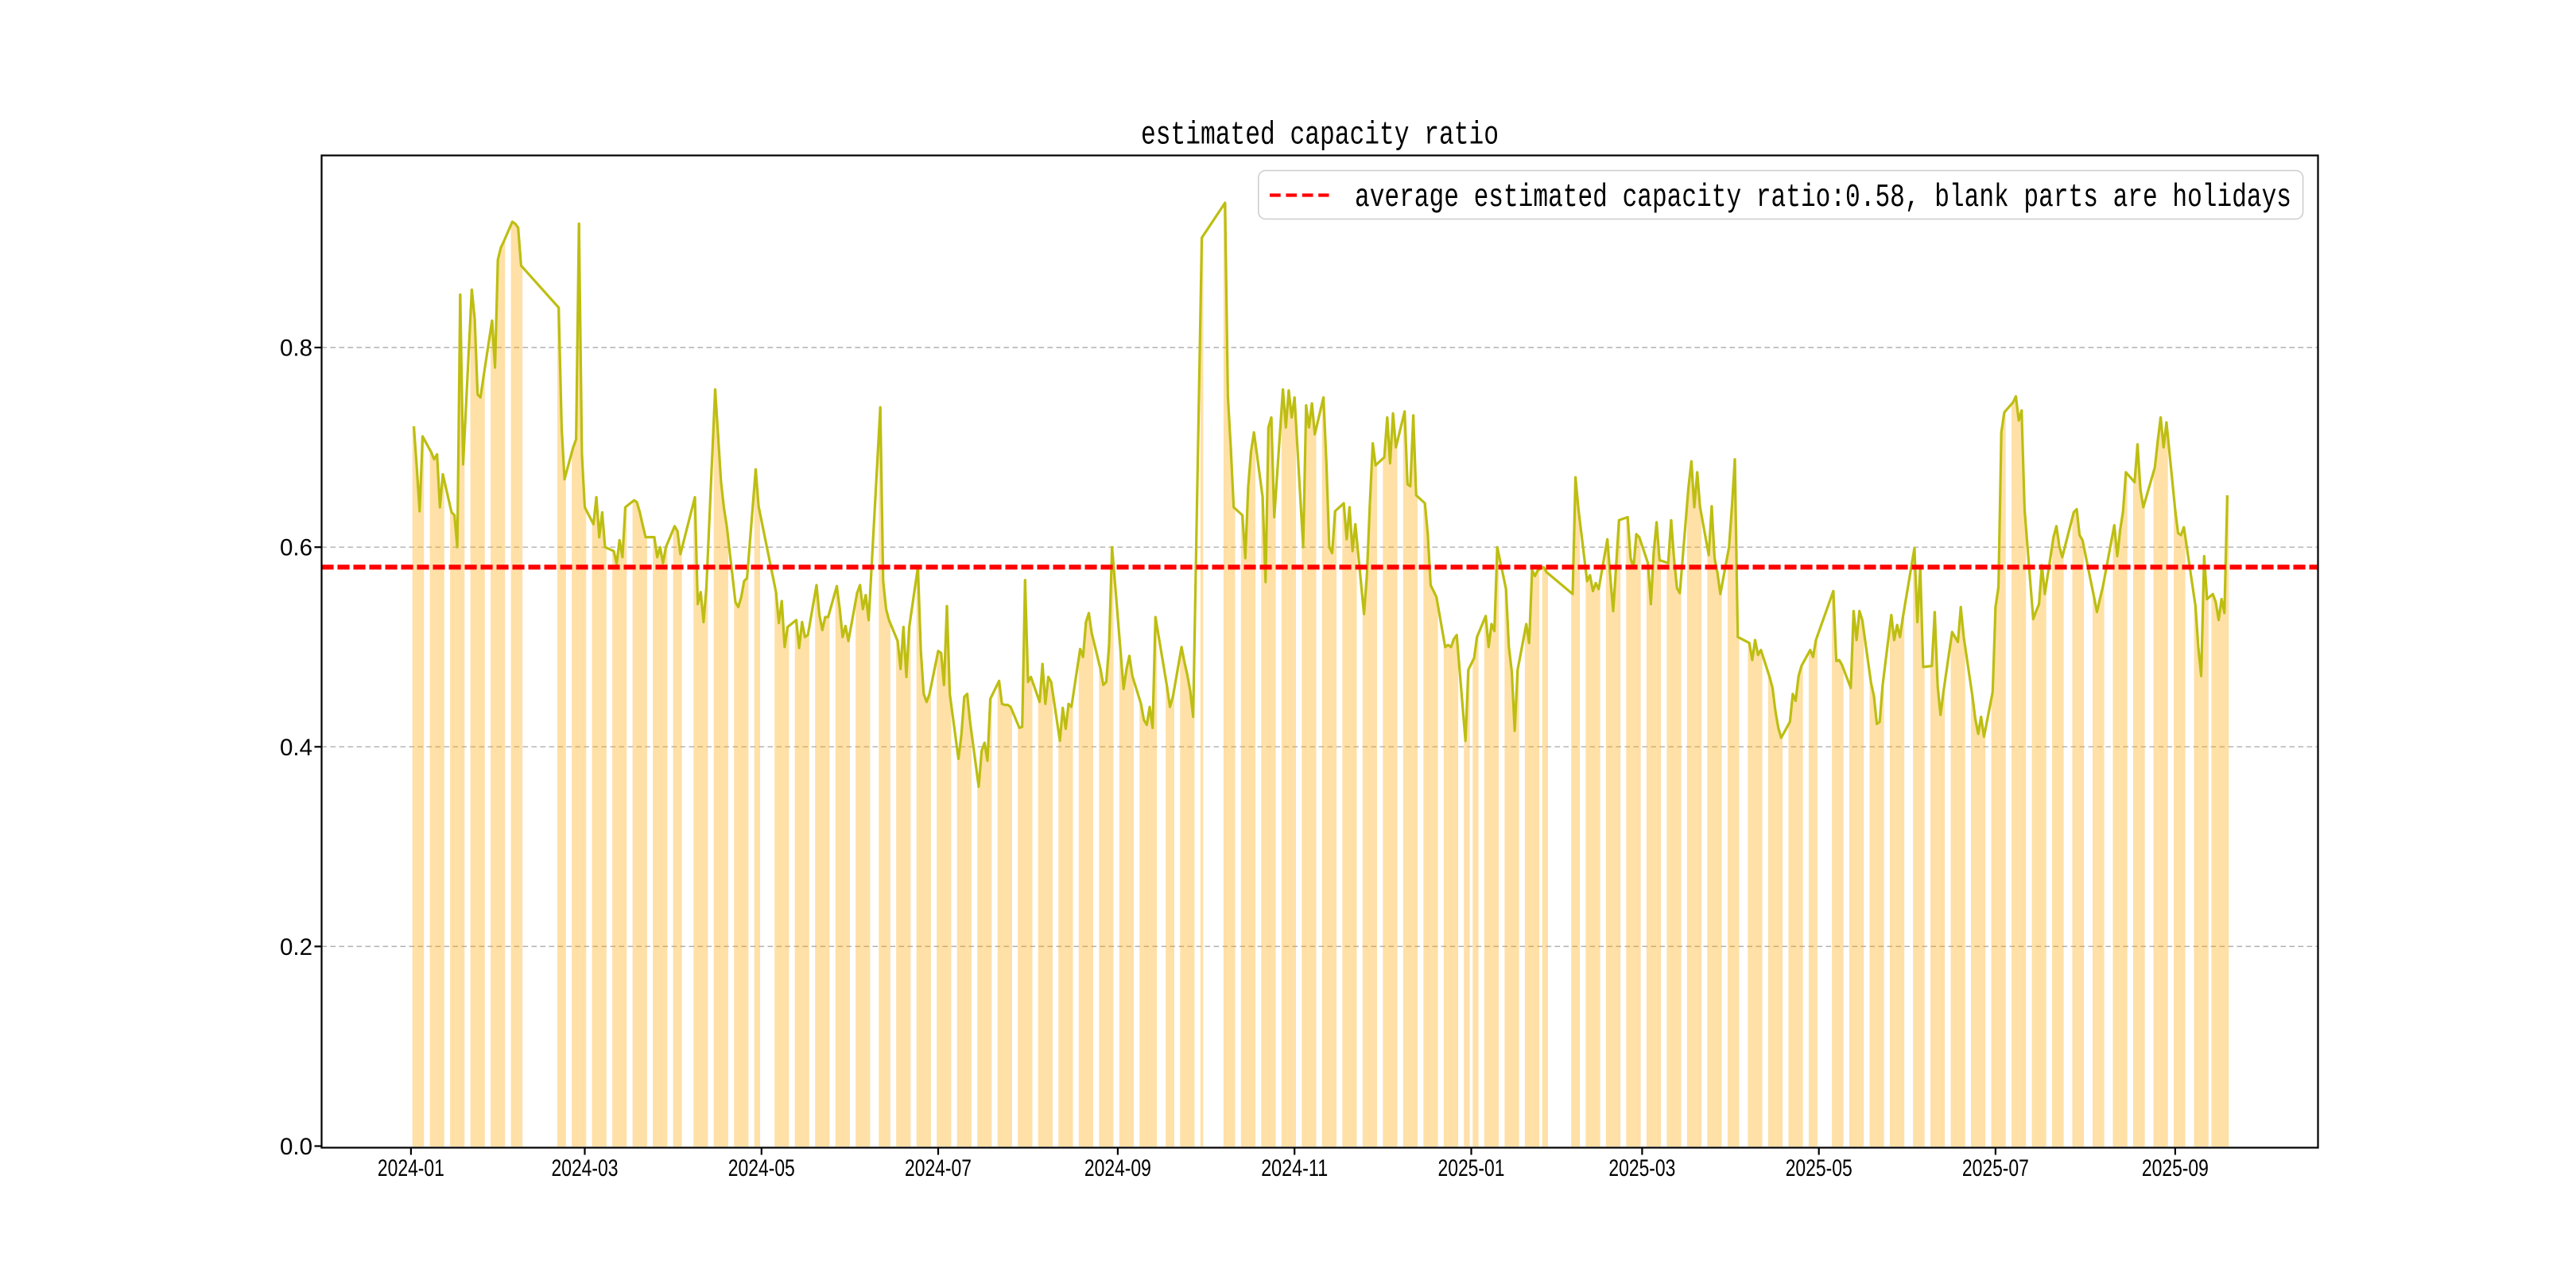 The height and width of the screenshot is (1288, 2576). I want to click on svg-text: 2024-03, so click(585, 1168).